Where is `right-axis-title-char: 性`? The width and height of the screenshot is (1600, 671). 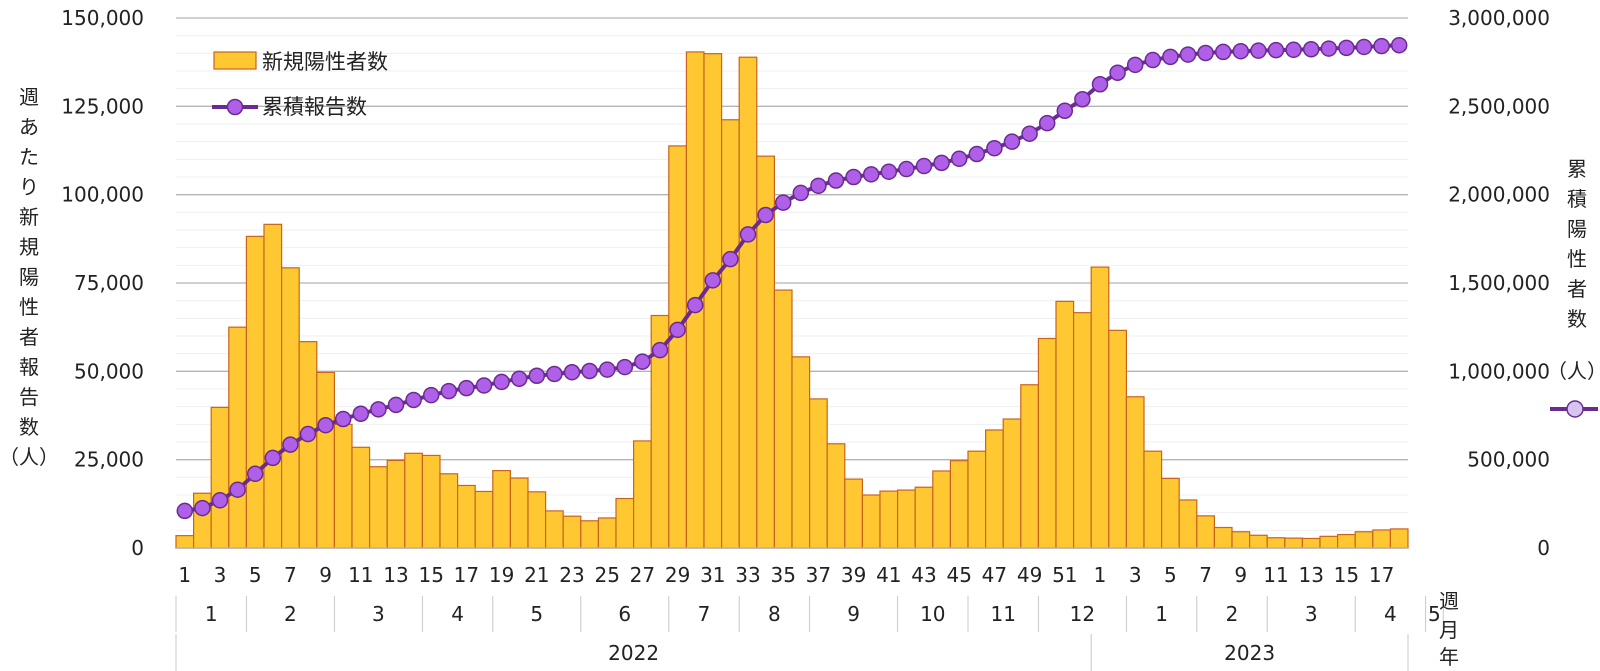
right-axis-title-char: 性 is located at coordinates (1577, 259).